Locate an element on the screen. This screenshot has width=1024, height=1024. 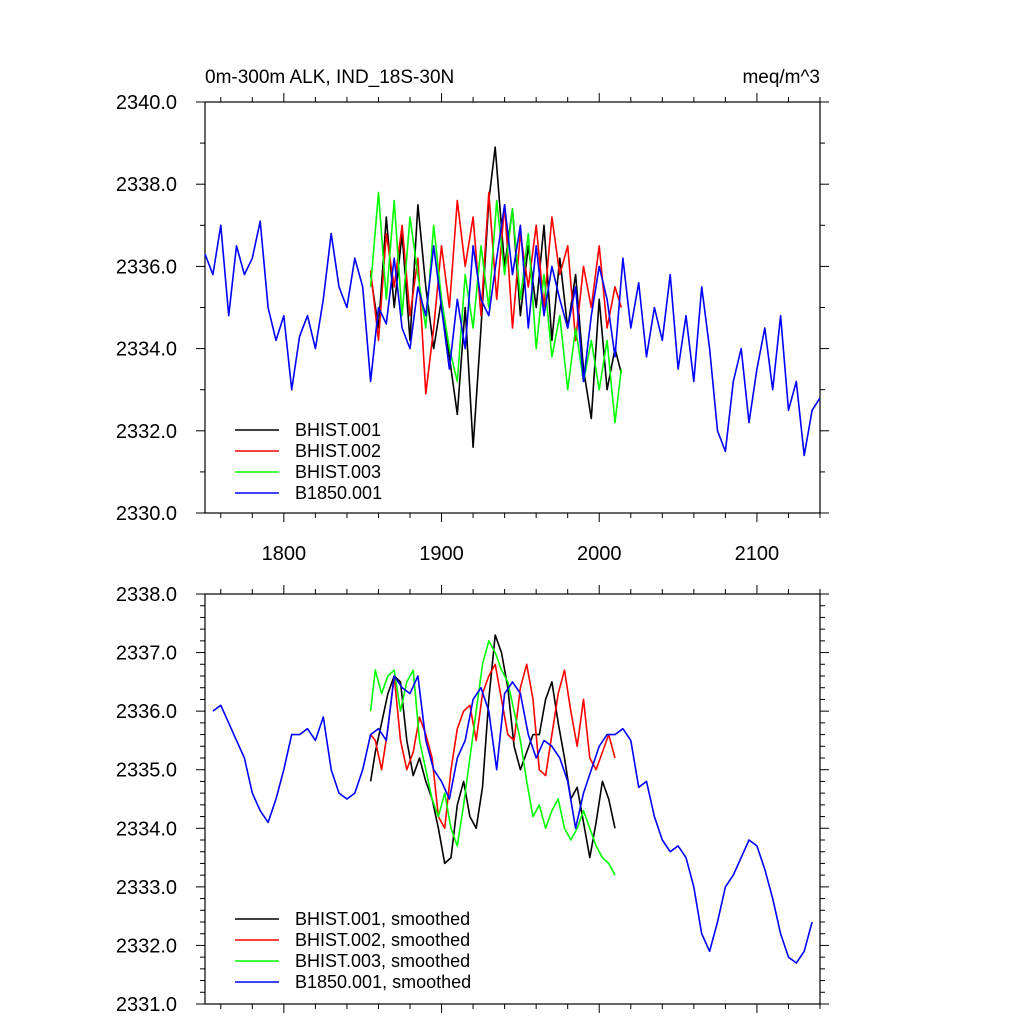
top-panel-title-right: meq/m^3 is located at coordinates (781, 77).